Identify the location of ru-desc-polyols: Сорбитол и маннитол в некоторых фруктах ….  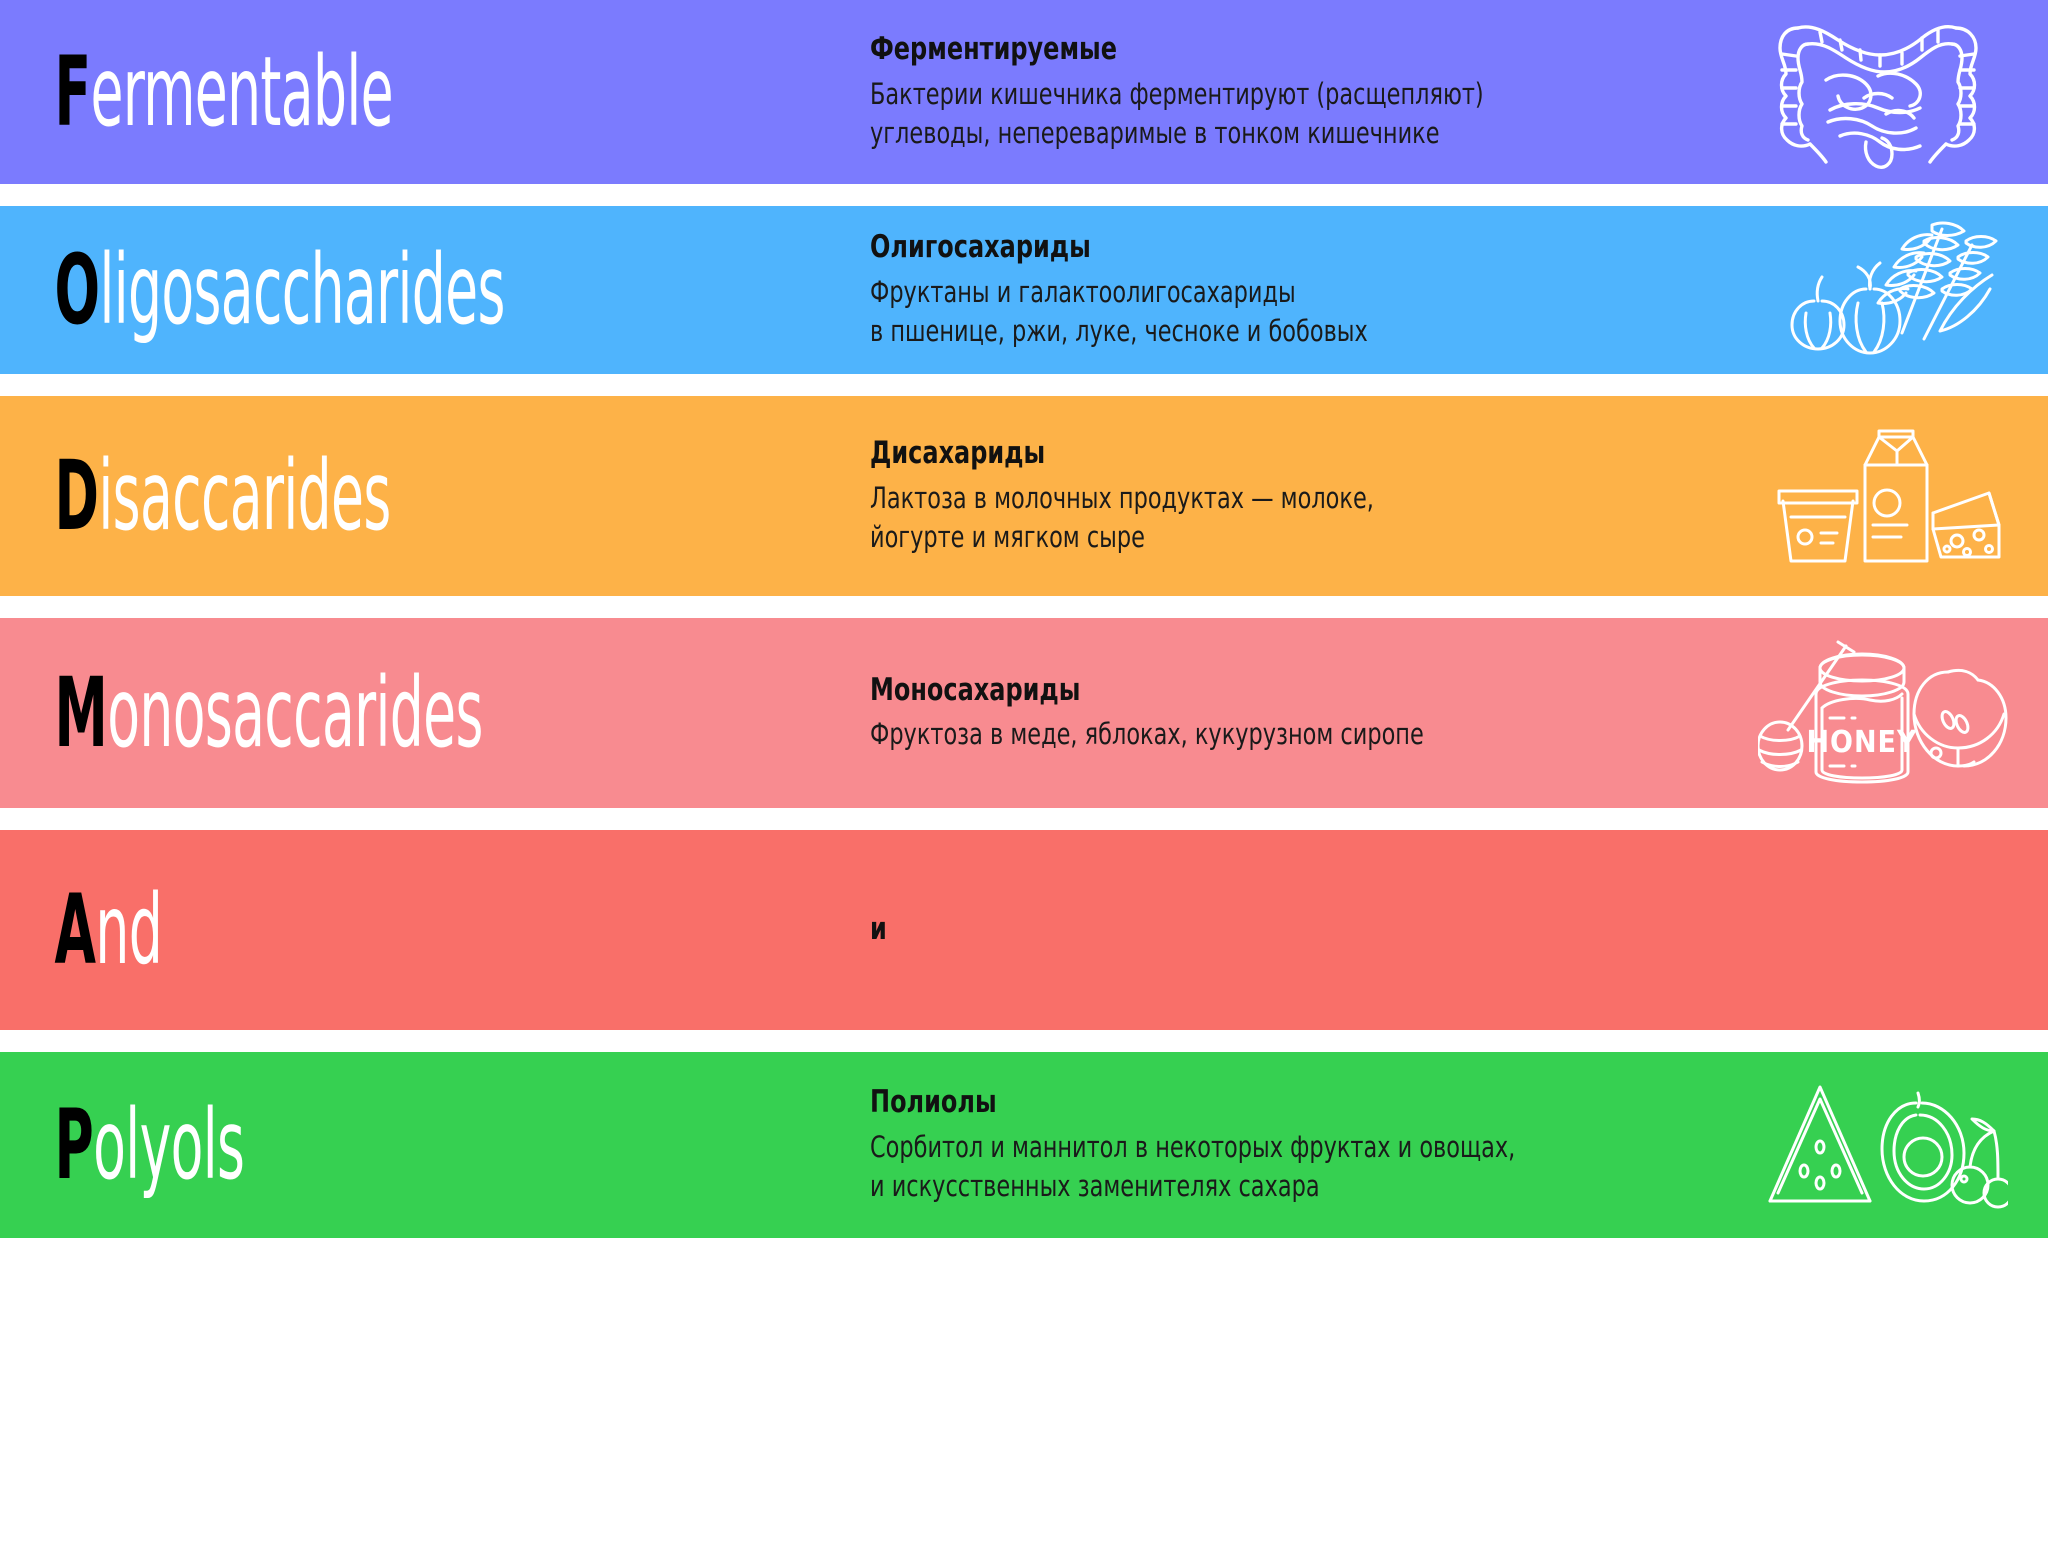
(1193, 1166).